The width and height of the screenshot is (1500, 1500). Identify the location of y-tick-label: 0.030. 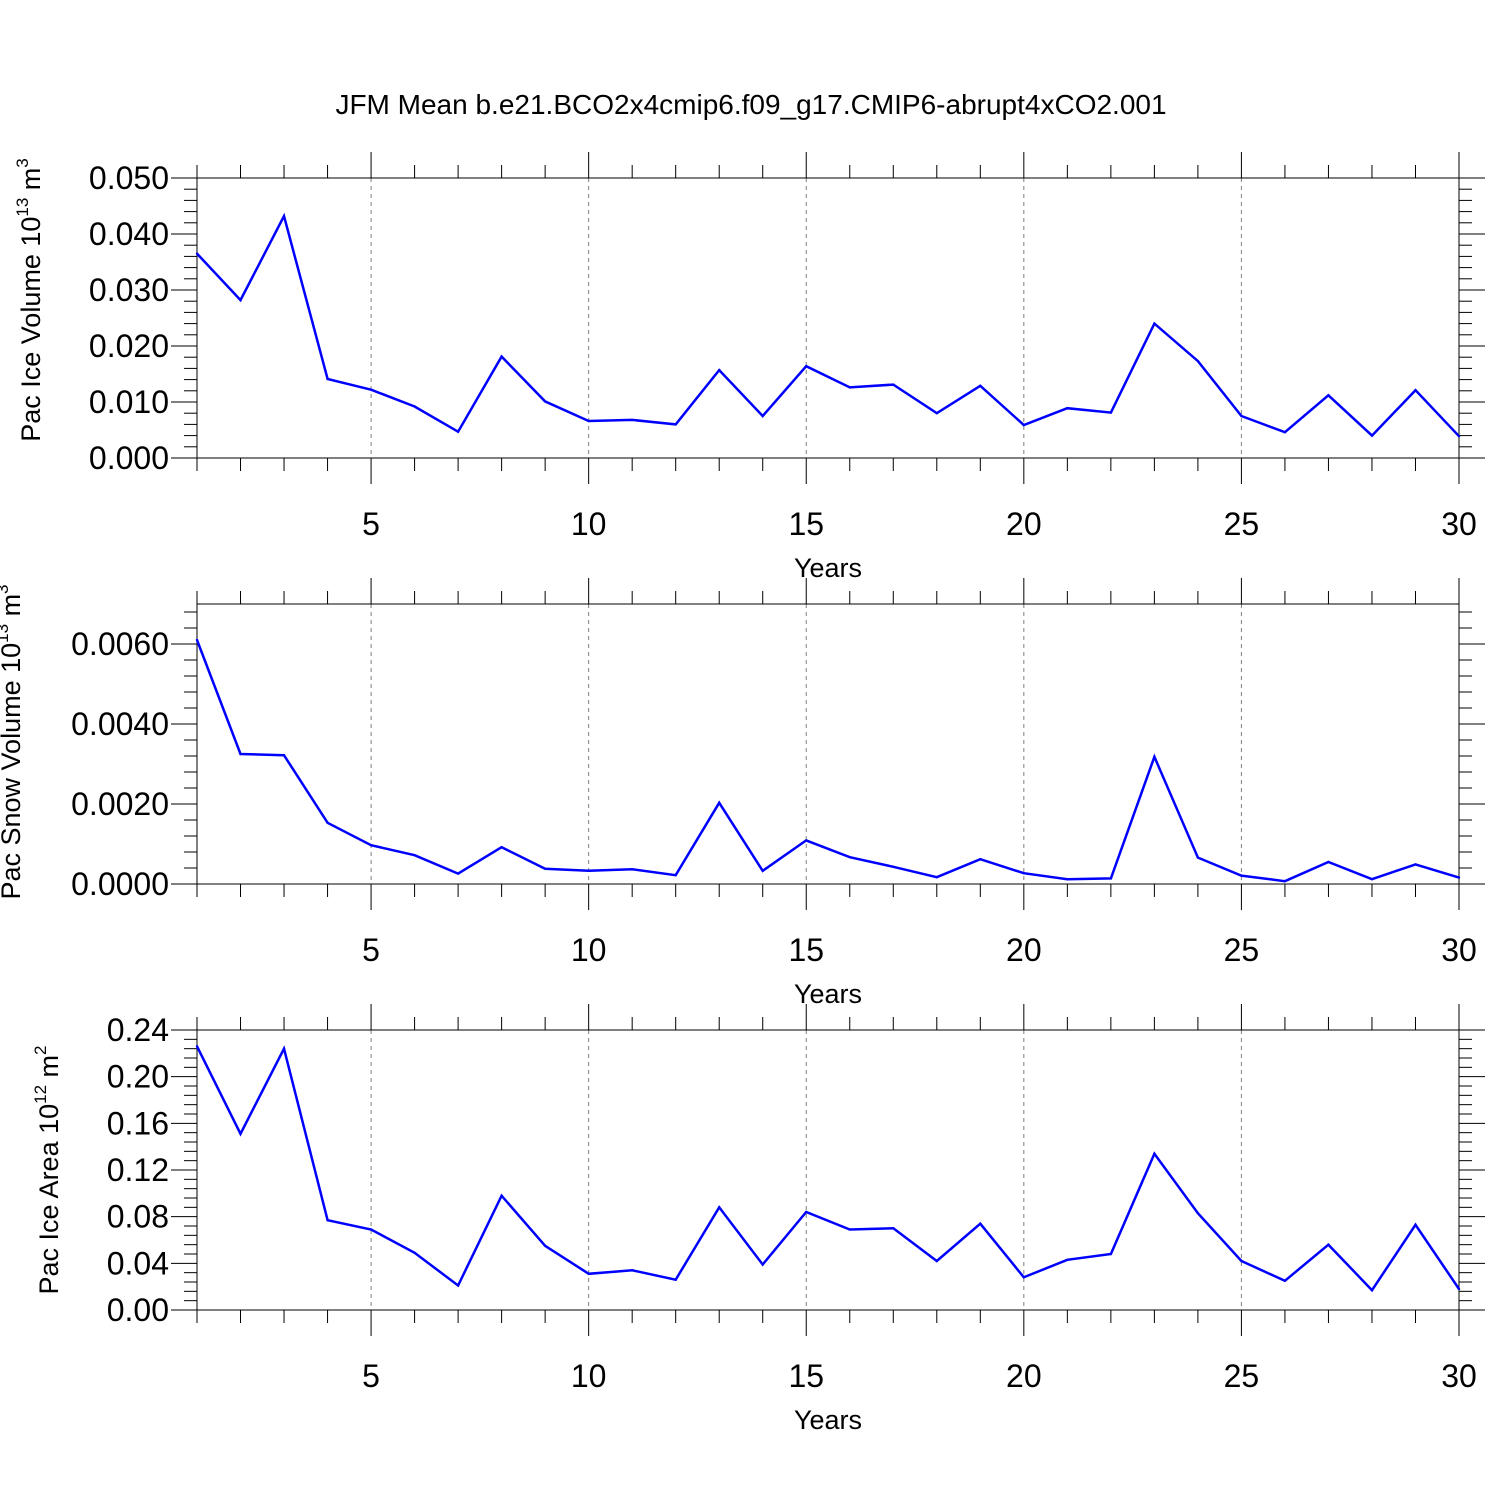
(129, 290).